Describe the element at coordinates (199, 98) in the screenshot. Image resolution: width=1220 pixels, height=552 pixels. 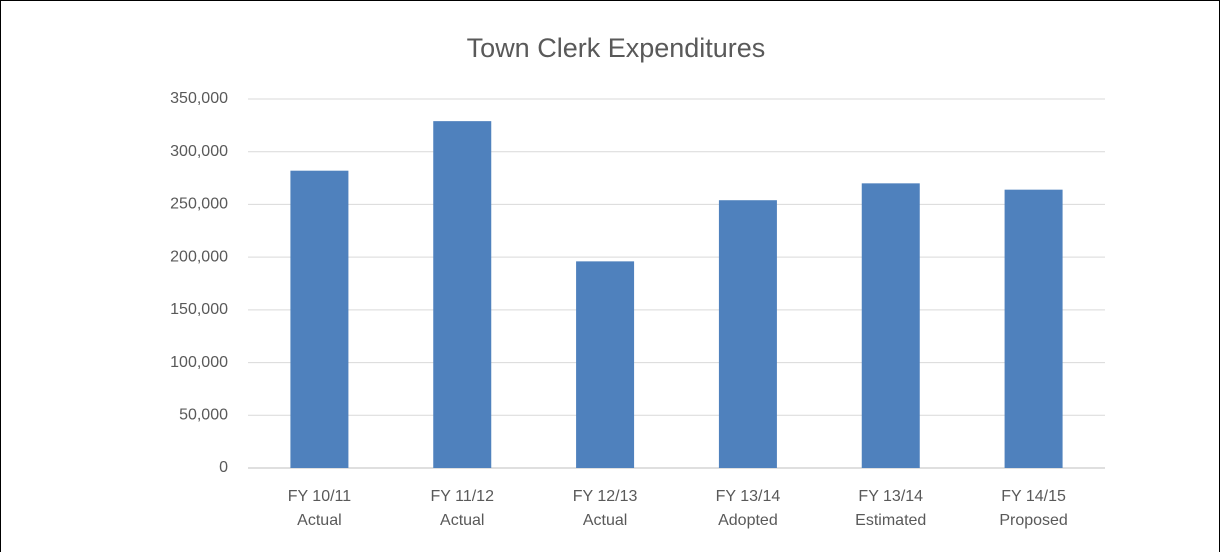
I see `y-tick-label: 350,000` at that location.